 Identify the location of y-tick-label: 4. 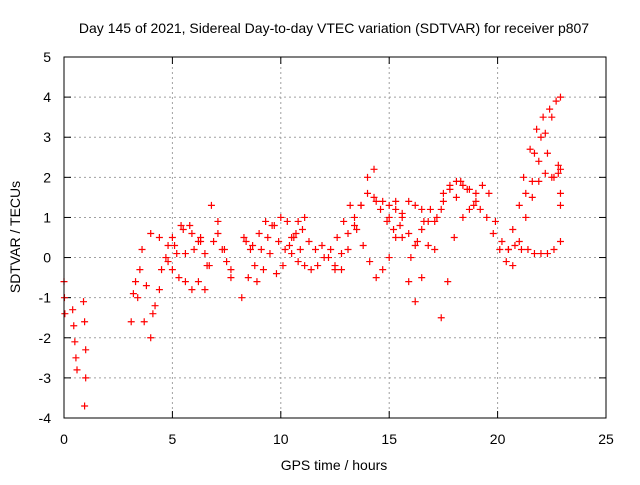
(47, 97).